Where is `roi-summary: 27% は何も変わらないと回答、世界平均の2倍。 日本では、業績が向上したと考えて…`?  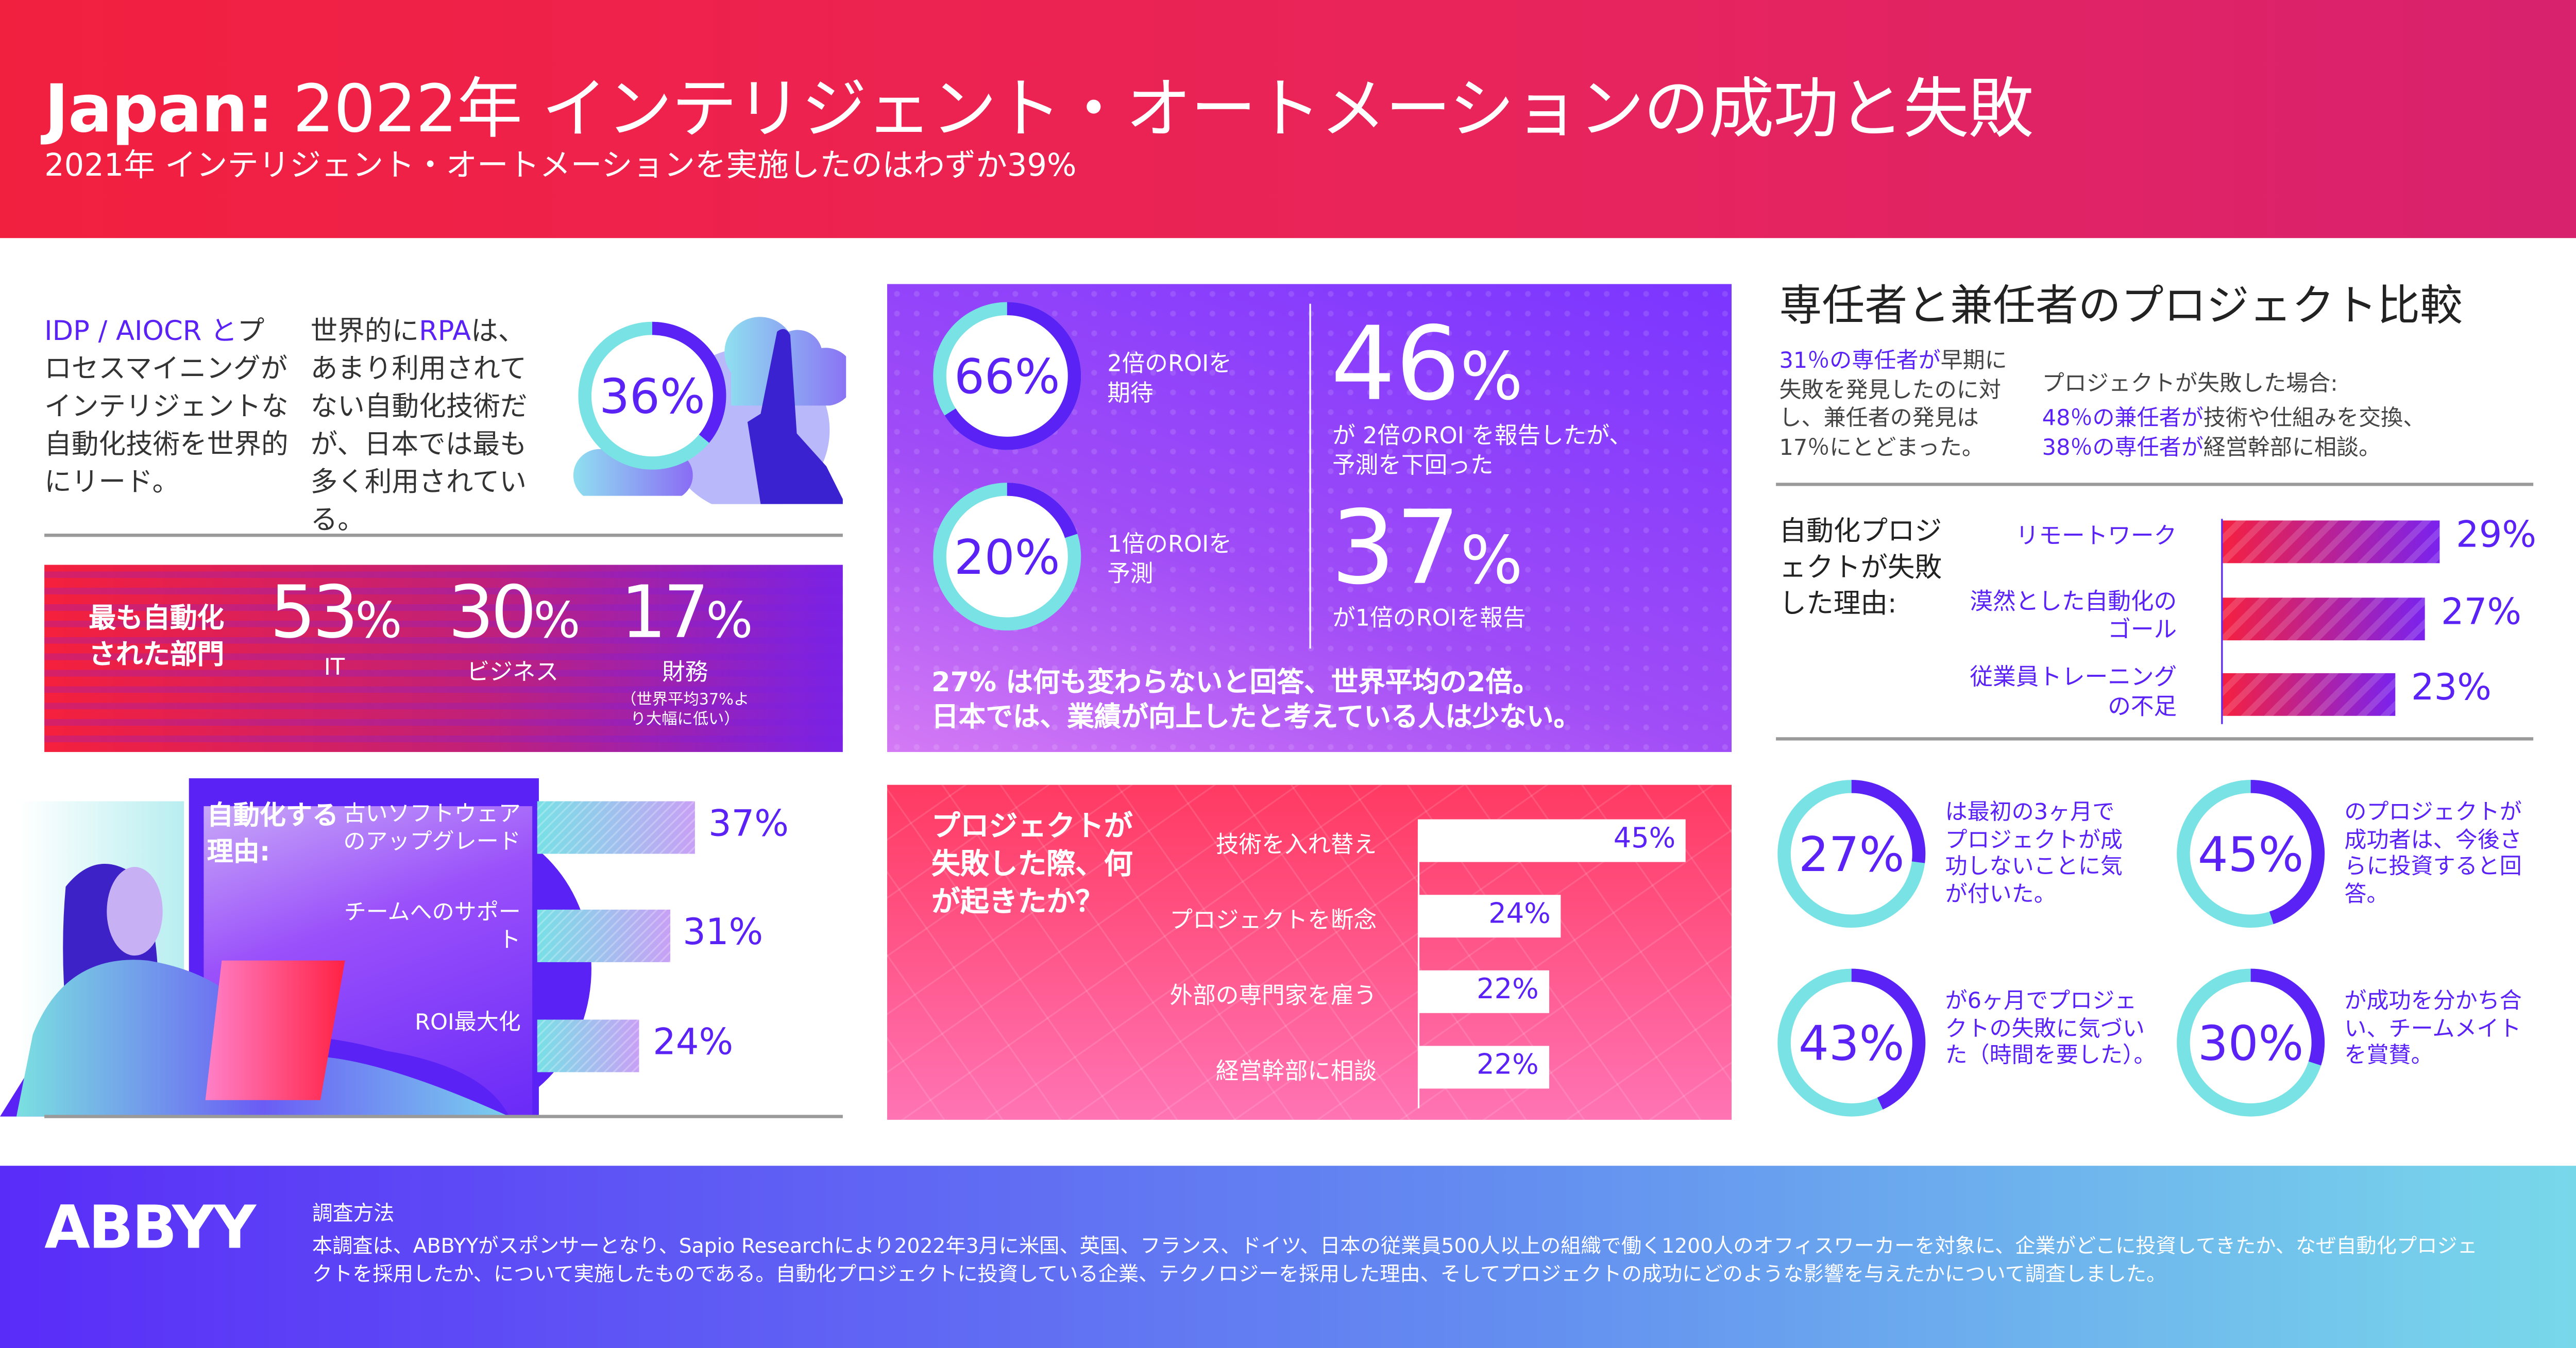 roi-summary: 27% は何も変わらないと回答、世界平均の2倍。 日本では、業績が向上したと考えて… is located at coordinates (1256, 699).